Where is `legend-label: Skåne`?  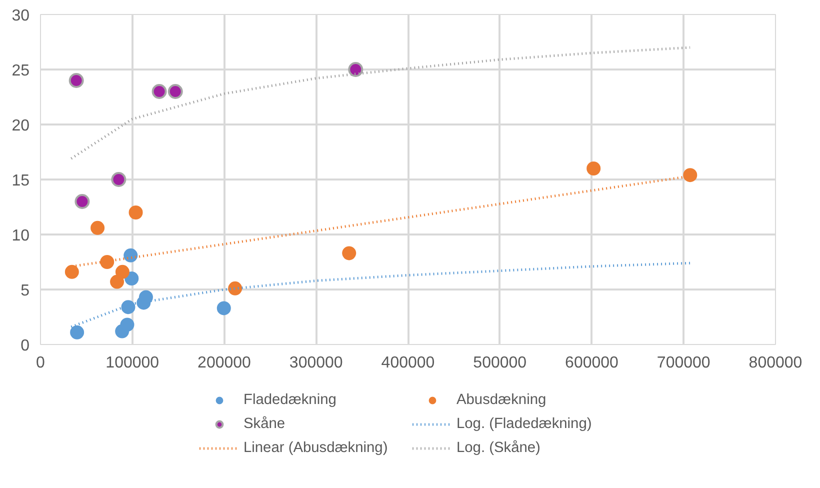
legend-label: Skåne is located at coordinates (265, 424).